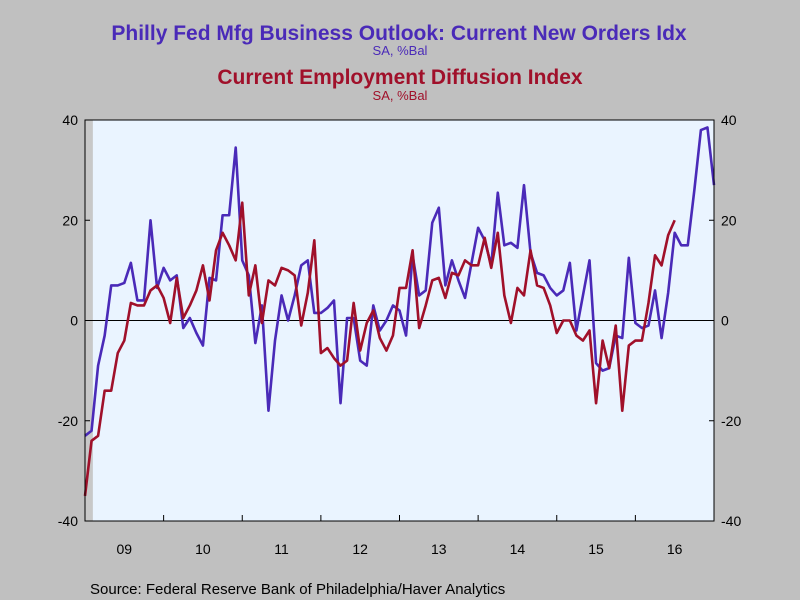  Describe the element at coordinates (203, 549) in the screenshot. I see `x-tick-label: 10` at that location.